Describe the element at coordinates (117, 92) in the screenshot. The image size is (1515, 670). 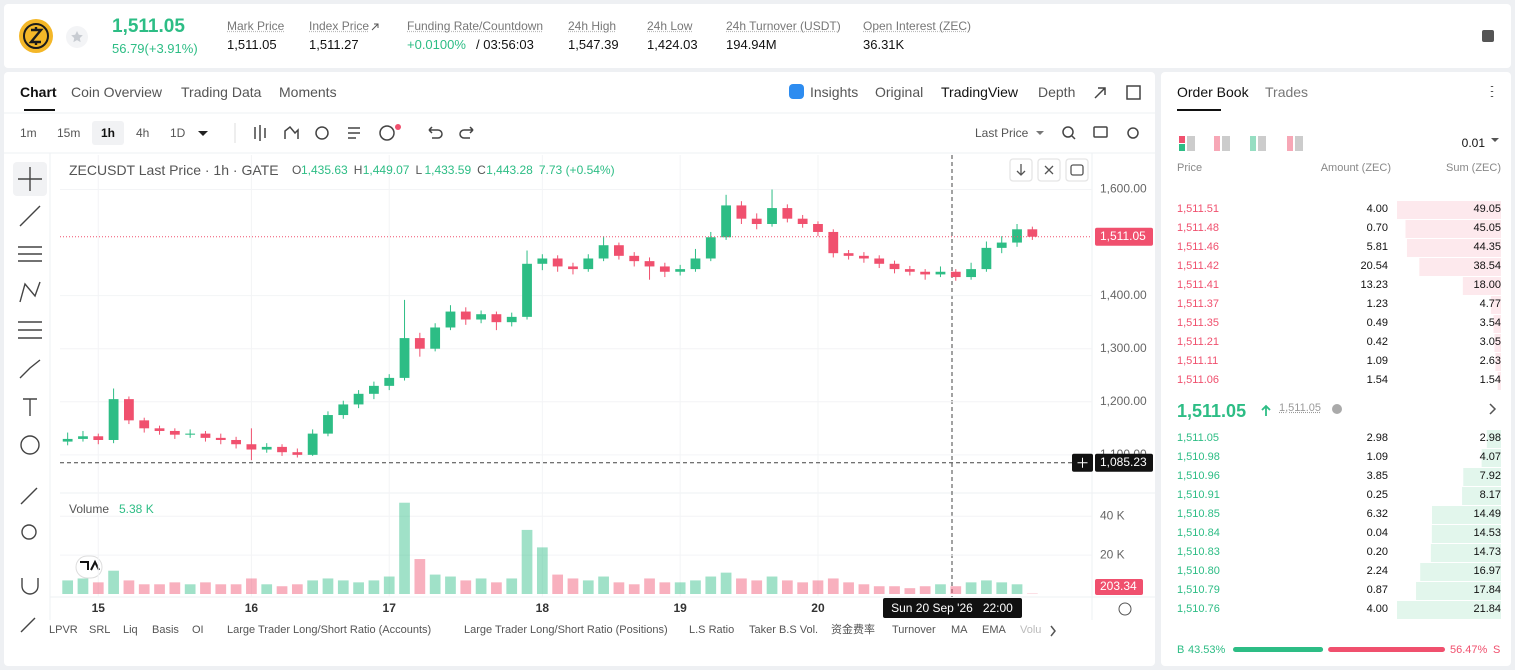
I see `chart-tab: Coin Overview` at that location.